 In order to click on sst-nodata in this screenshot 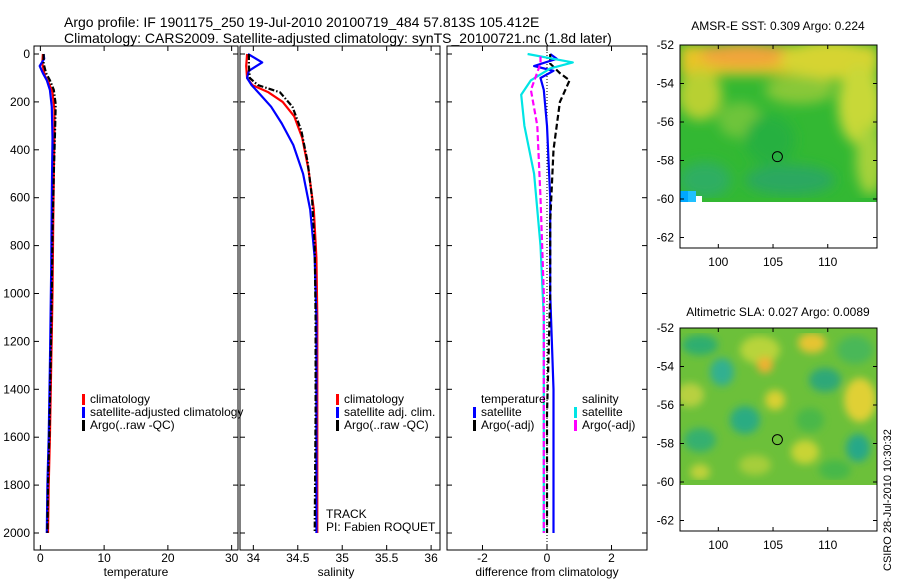, I will do `click(778, 225)`.